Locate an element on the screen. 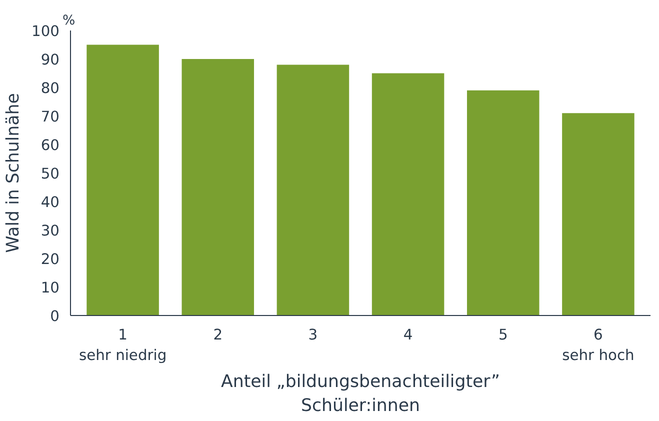 The image size is (659, 421). x-tick-label: 6 sehr hoch is located at coordinates (598, 345).